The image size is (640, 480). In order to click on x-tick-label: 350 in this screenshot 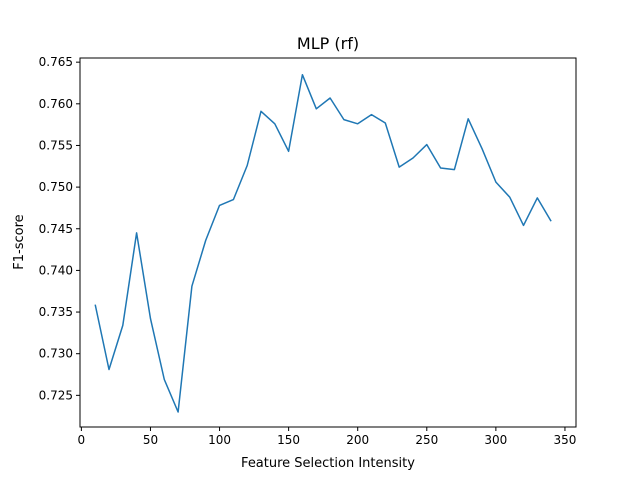, I will do `click(564, 440)`.